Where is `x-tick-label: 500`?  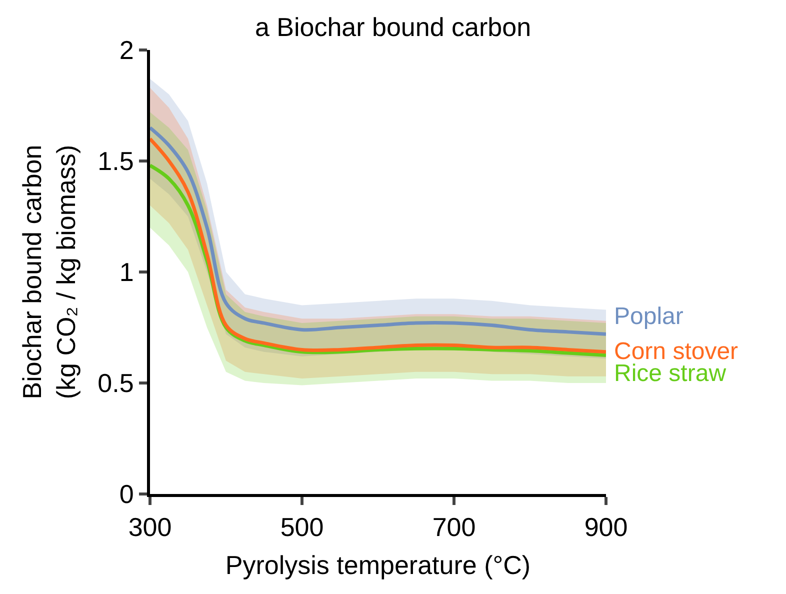 x-tick-label: 500 is located at coordinates (302, 527).